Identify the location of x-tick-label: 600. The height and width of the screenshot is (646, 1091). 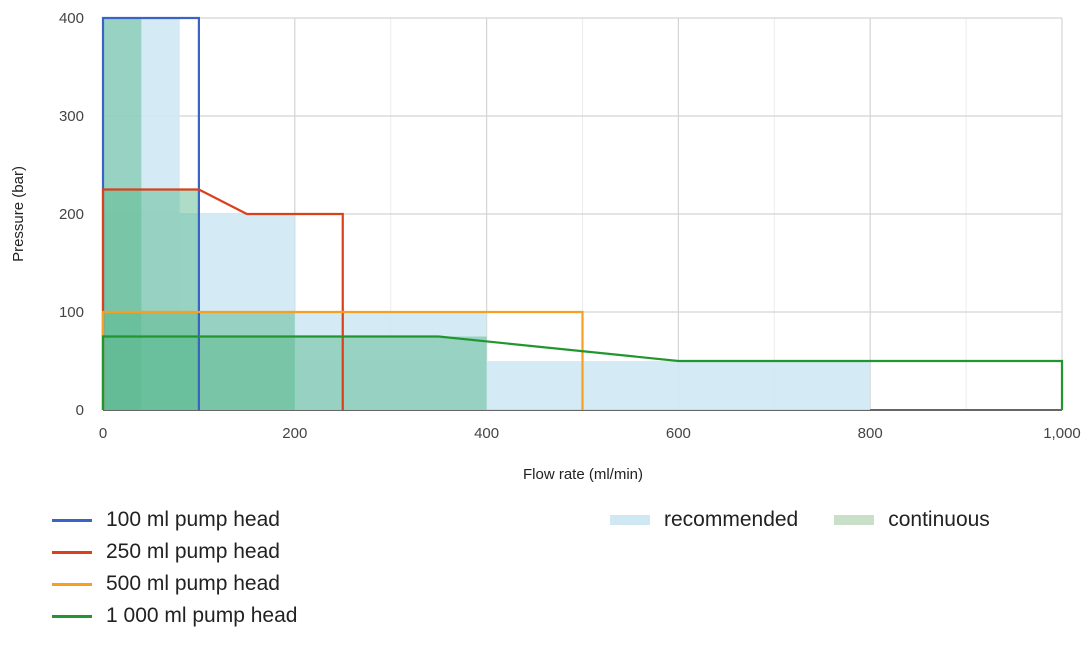
(678, 433).